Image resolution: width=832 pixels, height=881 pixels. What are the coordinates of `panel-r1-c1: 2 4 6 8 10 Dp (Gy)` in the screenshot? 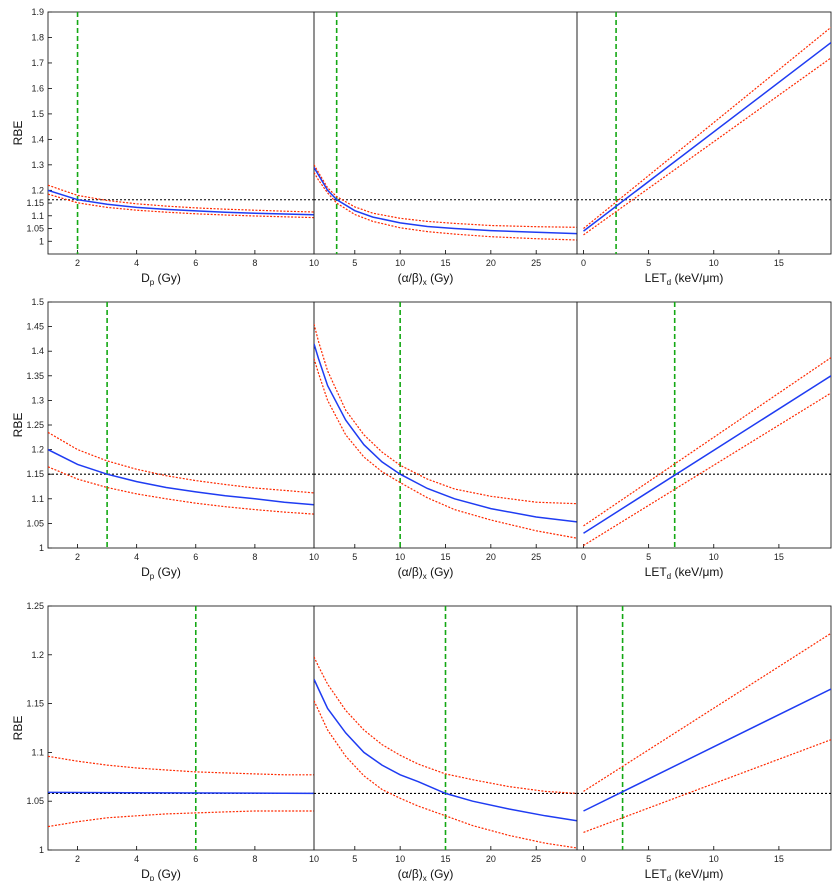 It's located at (183, 149).